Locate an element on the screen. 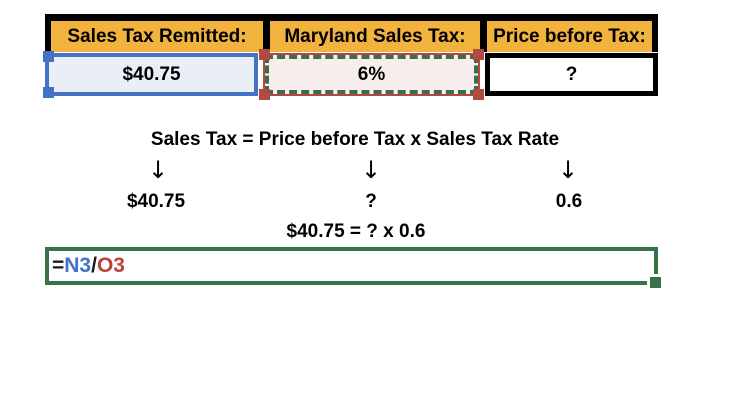 The height and width of the screenshot is (408, 756). header-cell-sales-tax-remitted: Sales Tax Remitted: is located at coordinates (157, 36).